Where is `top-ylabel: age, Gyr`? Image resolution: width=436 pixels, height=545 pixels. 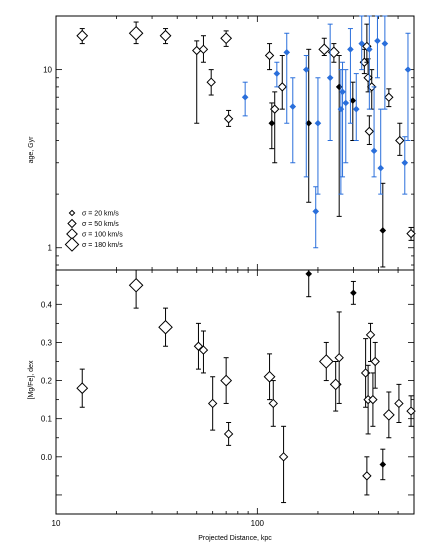 top-ylabel: age, Gyr is located at coordinates (31, 150).